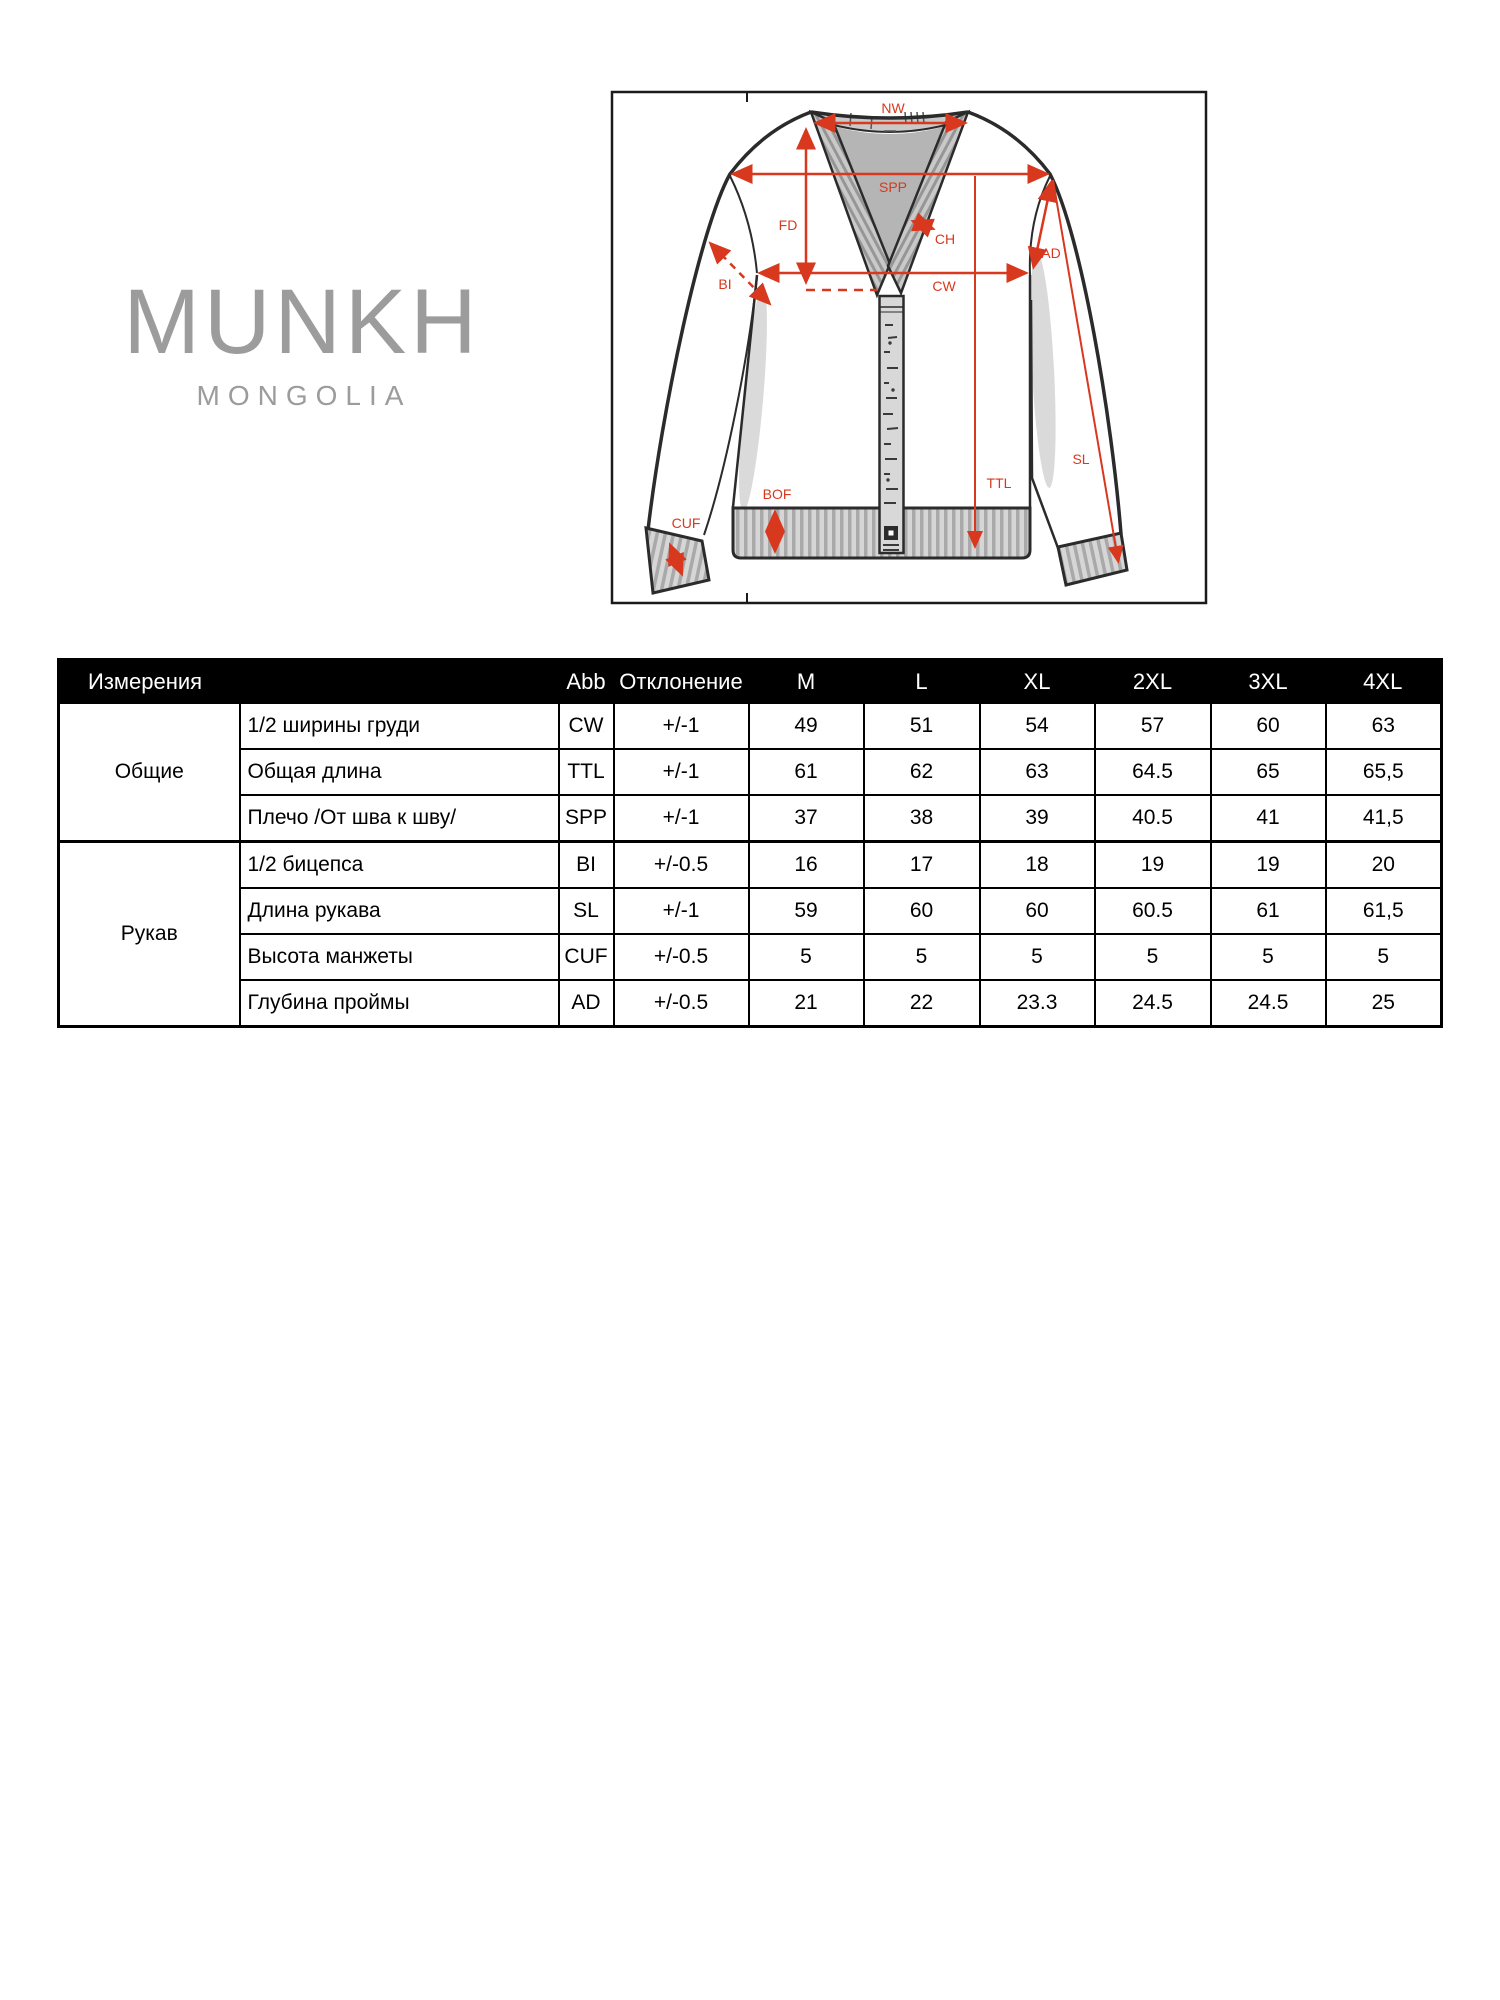  What do you see at coordinates (751, 957) in the screenshot?
I see `table-row: Высота манжеты CUF +/-0.5 5 5 5 5 5 5` at bounding box center [751, 957].